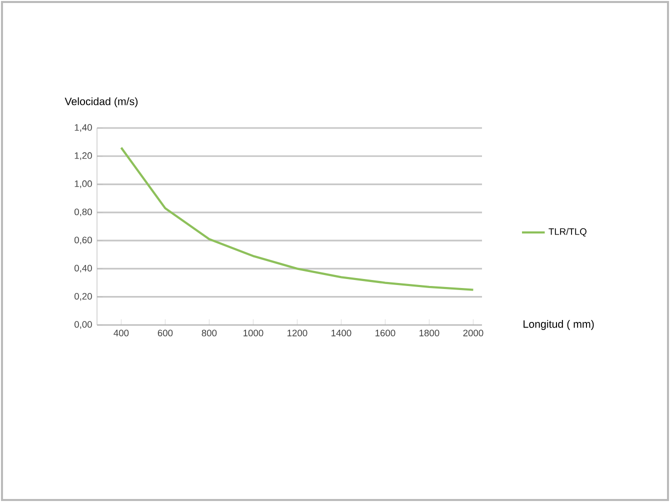 This screenshot has width=670, height=502. What do you see at coordinates (559, 325) in the screenshot?
I see `x-axis-title: Longitud ( mm)` at bounding box center [559, 325].